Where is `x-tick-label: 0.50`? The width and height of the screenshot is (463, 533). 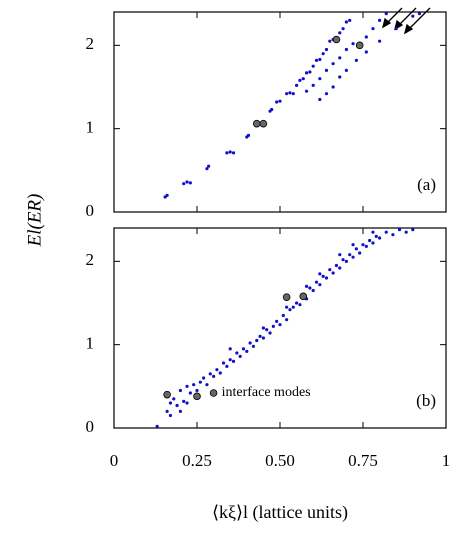 x-tick-label: 0.50 is located at coordinates (280, 460).